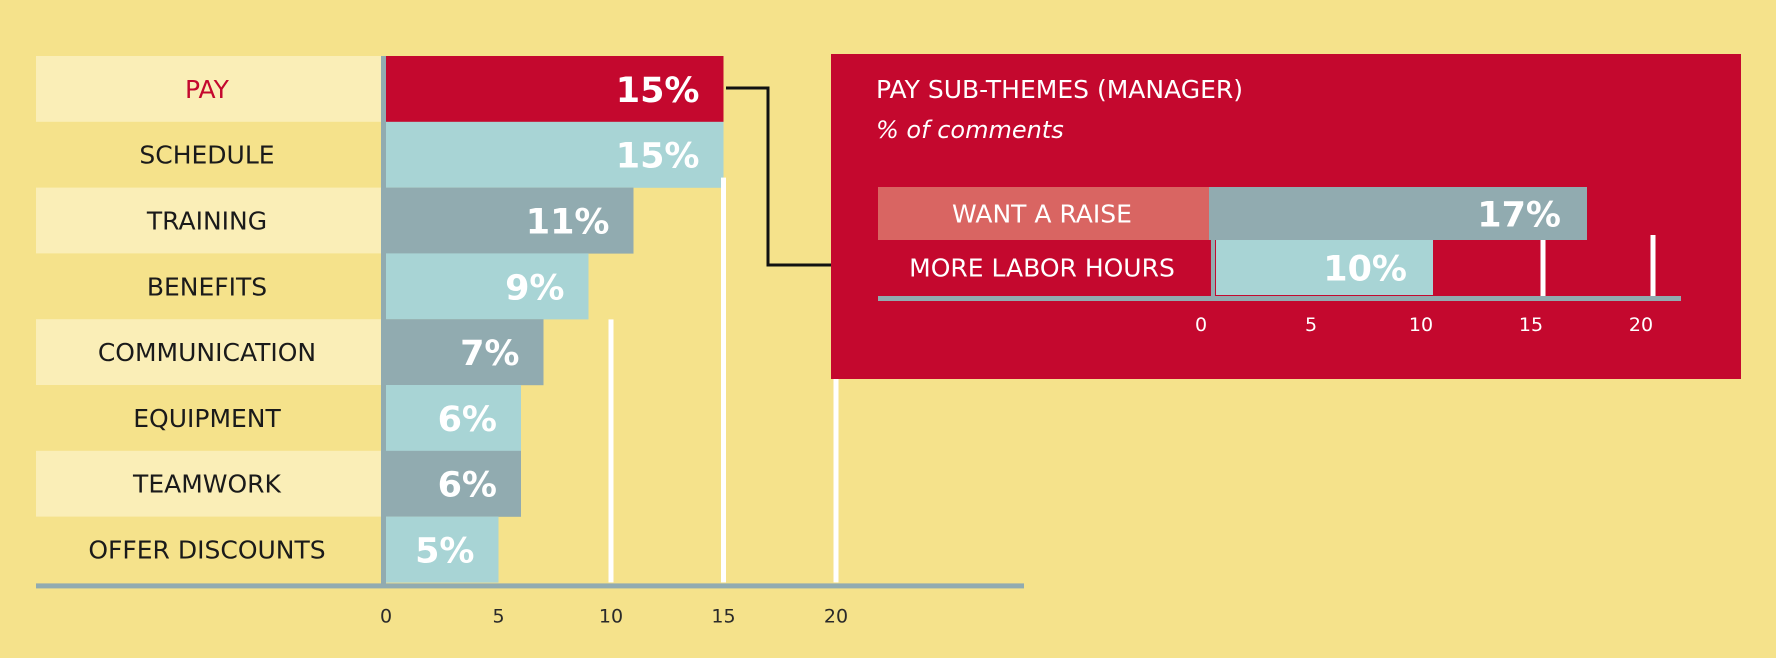 Image resolution: width=1776 pixels, height=658 pixels. What do you see at coordinates (206, 221) in the screenshot?
I see `category-label: TRAINING` at bounding box center [206, 221].